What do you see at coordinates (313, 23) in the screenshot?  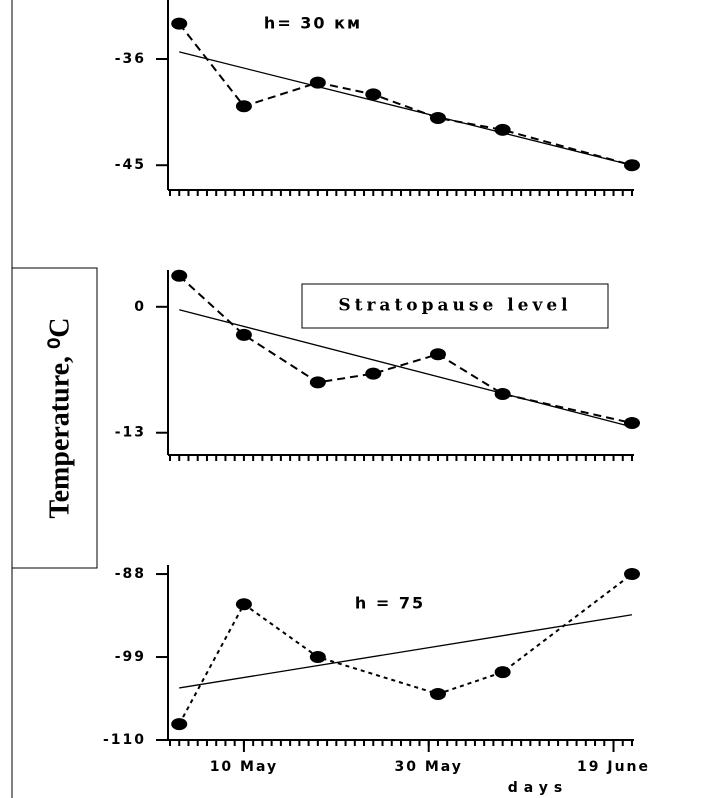 I see `annotation: h= 30 км` at bounding box center [313, 23].